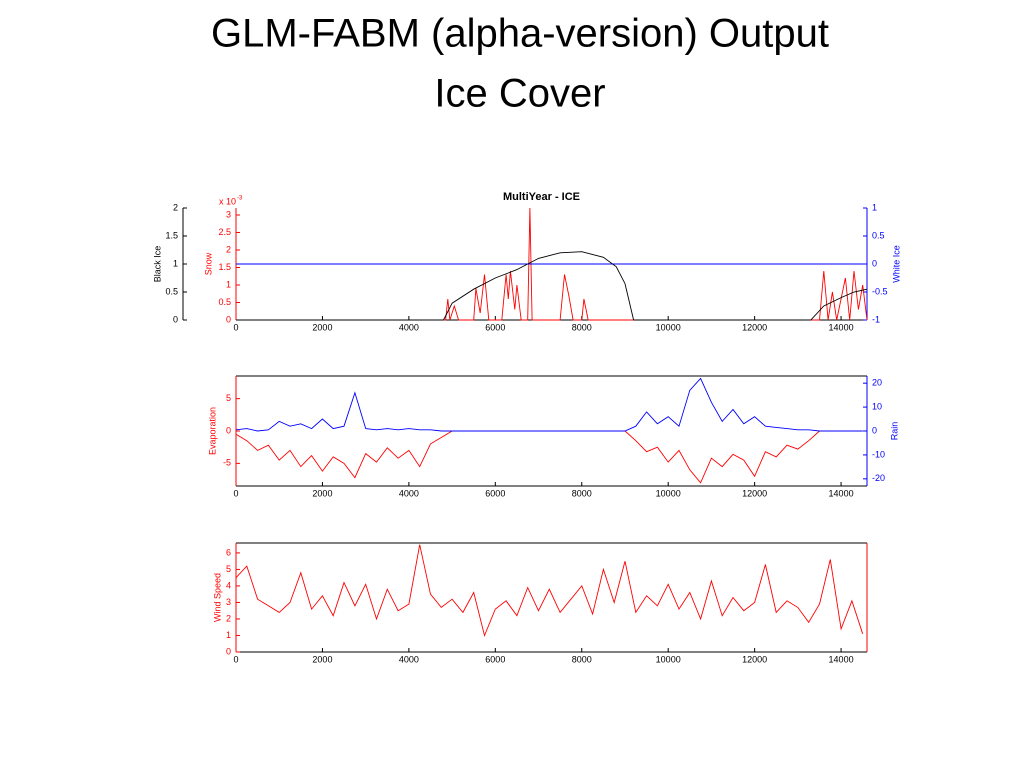  What do you see at coordinates (240, 199) in the screenshot?
I see `axis-multiplier-exponent: -3` at bounding box center [240, 199].